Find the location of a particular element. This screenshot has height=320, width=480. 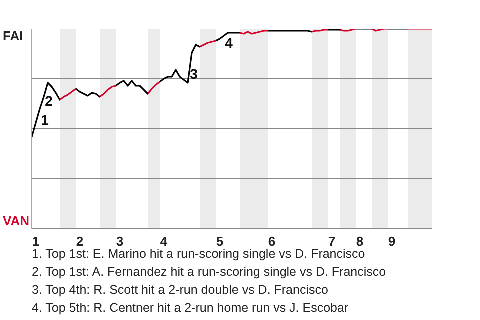

text: VAN is located at coordinates (16, 221).